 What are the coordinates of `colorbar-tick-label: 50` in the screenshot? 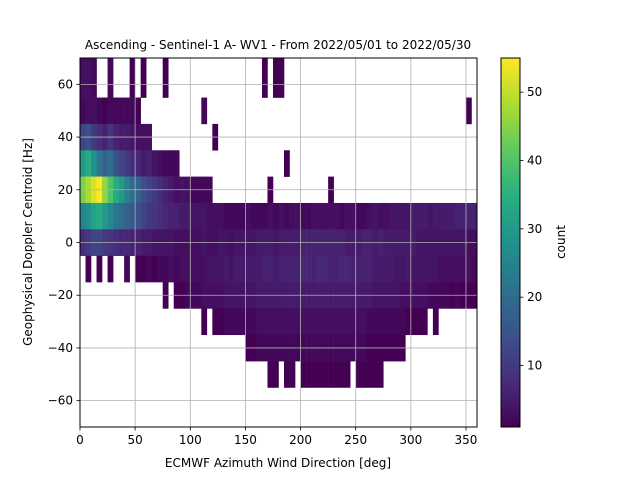 It's located at (534, 92).